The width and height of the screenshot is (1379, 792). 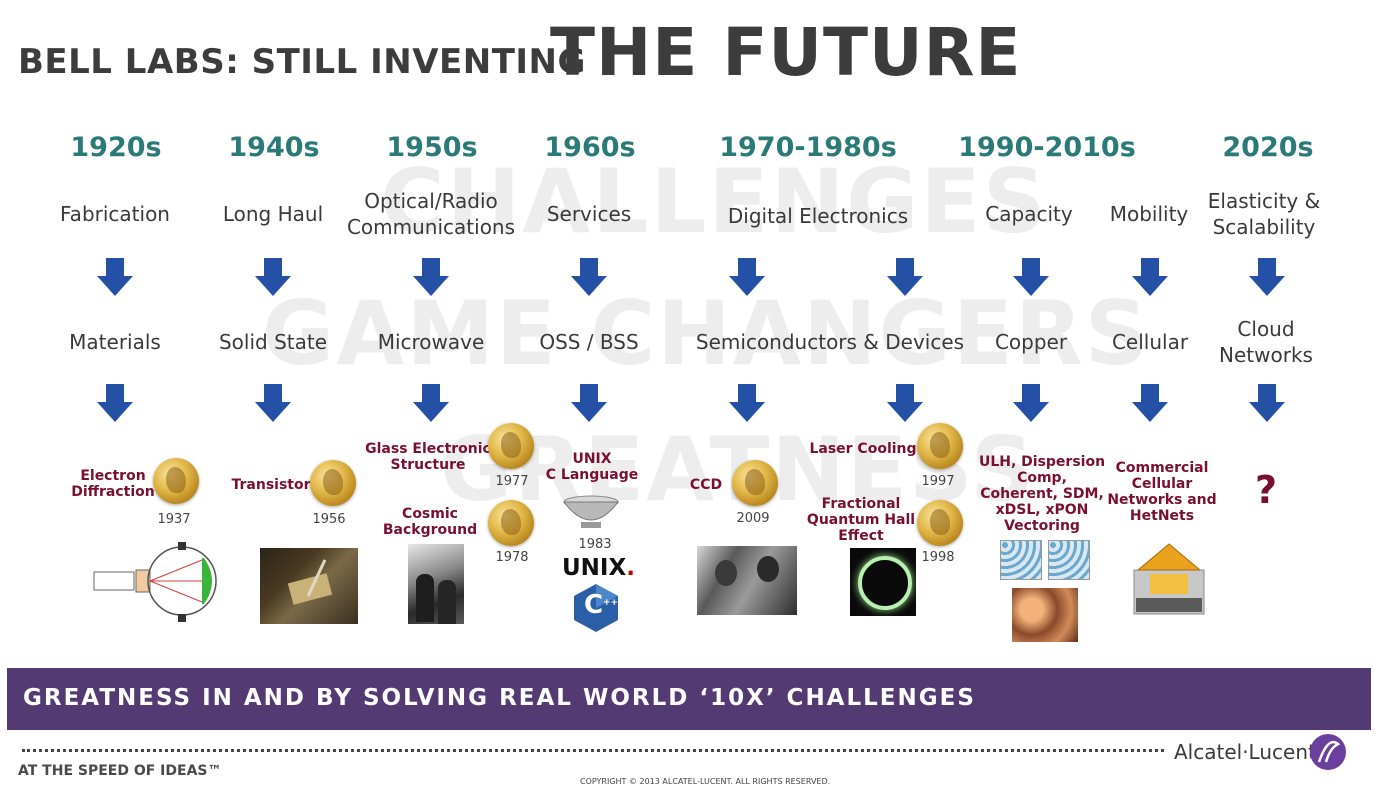 What do you see at coordinates (1268, 147) in the screenshot?
I see `era-2020s: 2020s` at bounding box center [1268, 147].